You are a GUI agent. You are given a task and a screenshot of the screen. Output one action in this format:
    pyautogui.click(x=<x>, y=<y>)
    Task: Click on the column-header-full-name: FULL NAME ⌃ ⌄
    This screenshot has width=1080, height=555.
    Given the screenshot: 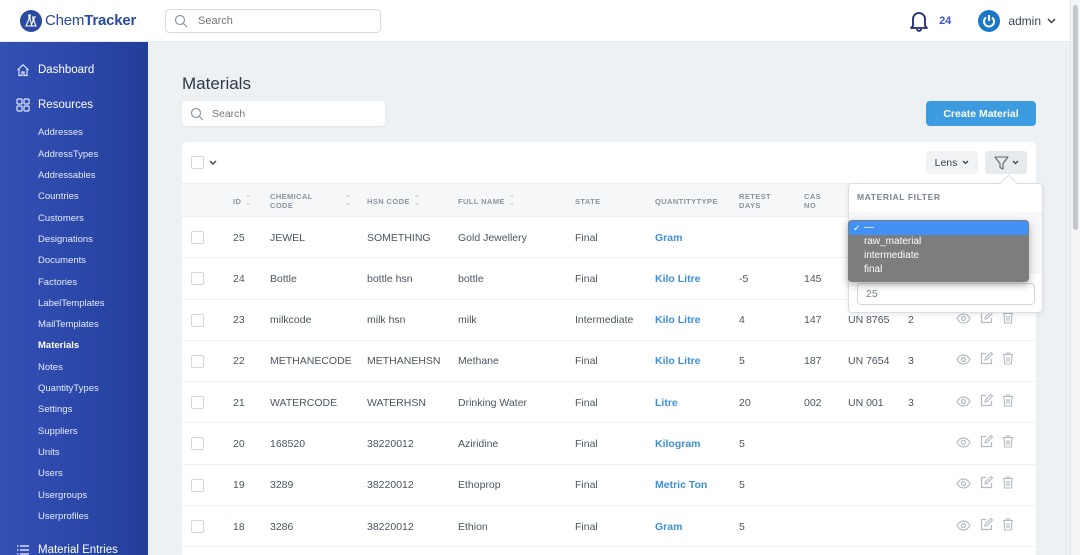 What is the action you would take?
    pyautogui.click(x=487, y=201)
    